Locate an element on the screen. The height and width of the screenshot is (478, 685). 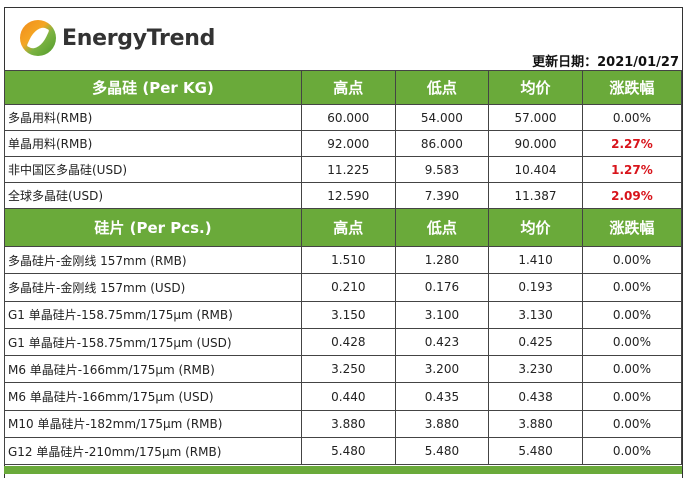
logo: EnergyTrend is located at coordinates (117, 38).